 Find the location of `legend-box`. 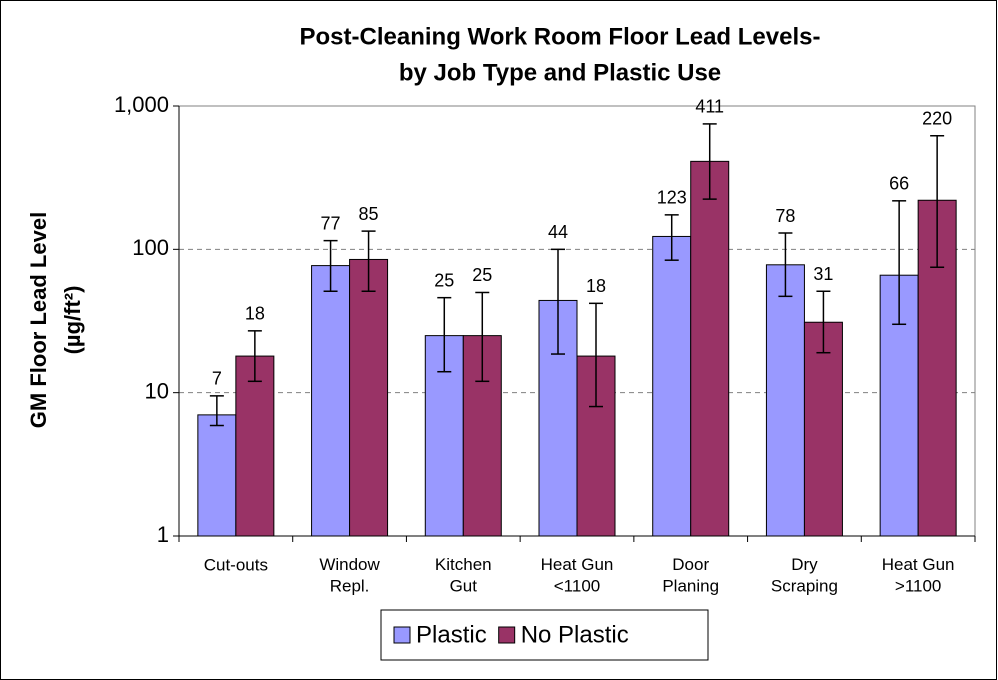

legend-box is located at coordinates (544, 635).